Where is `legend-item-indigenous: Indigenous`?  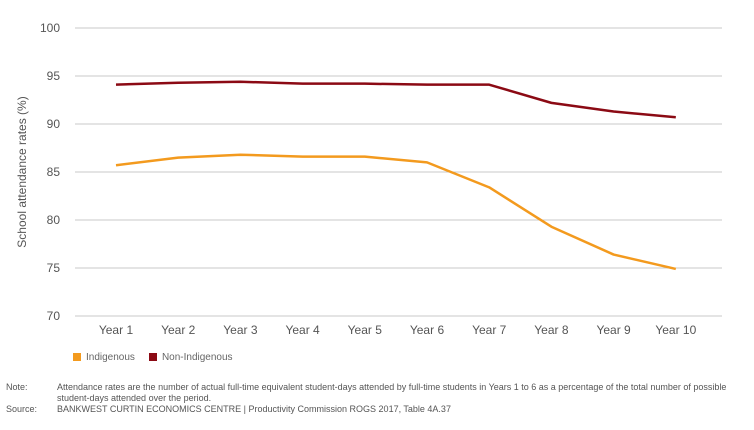
legend-item-indigenous: Indigenous is located at coordinates (104, 357).